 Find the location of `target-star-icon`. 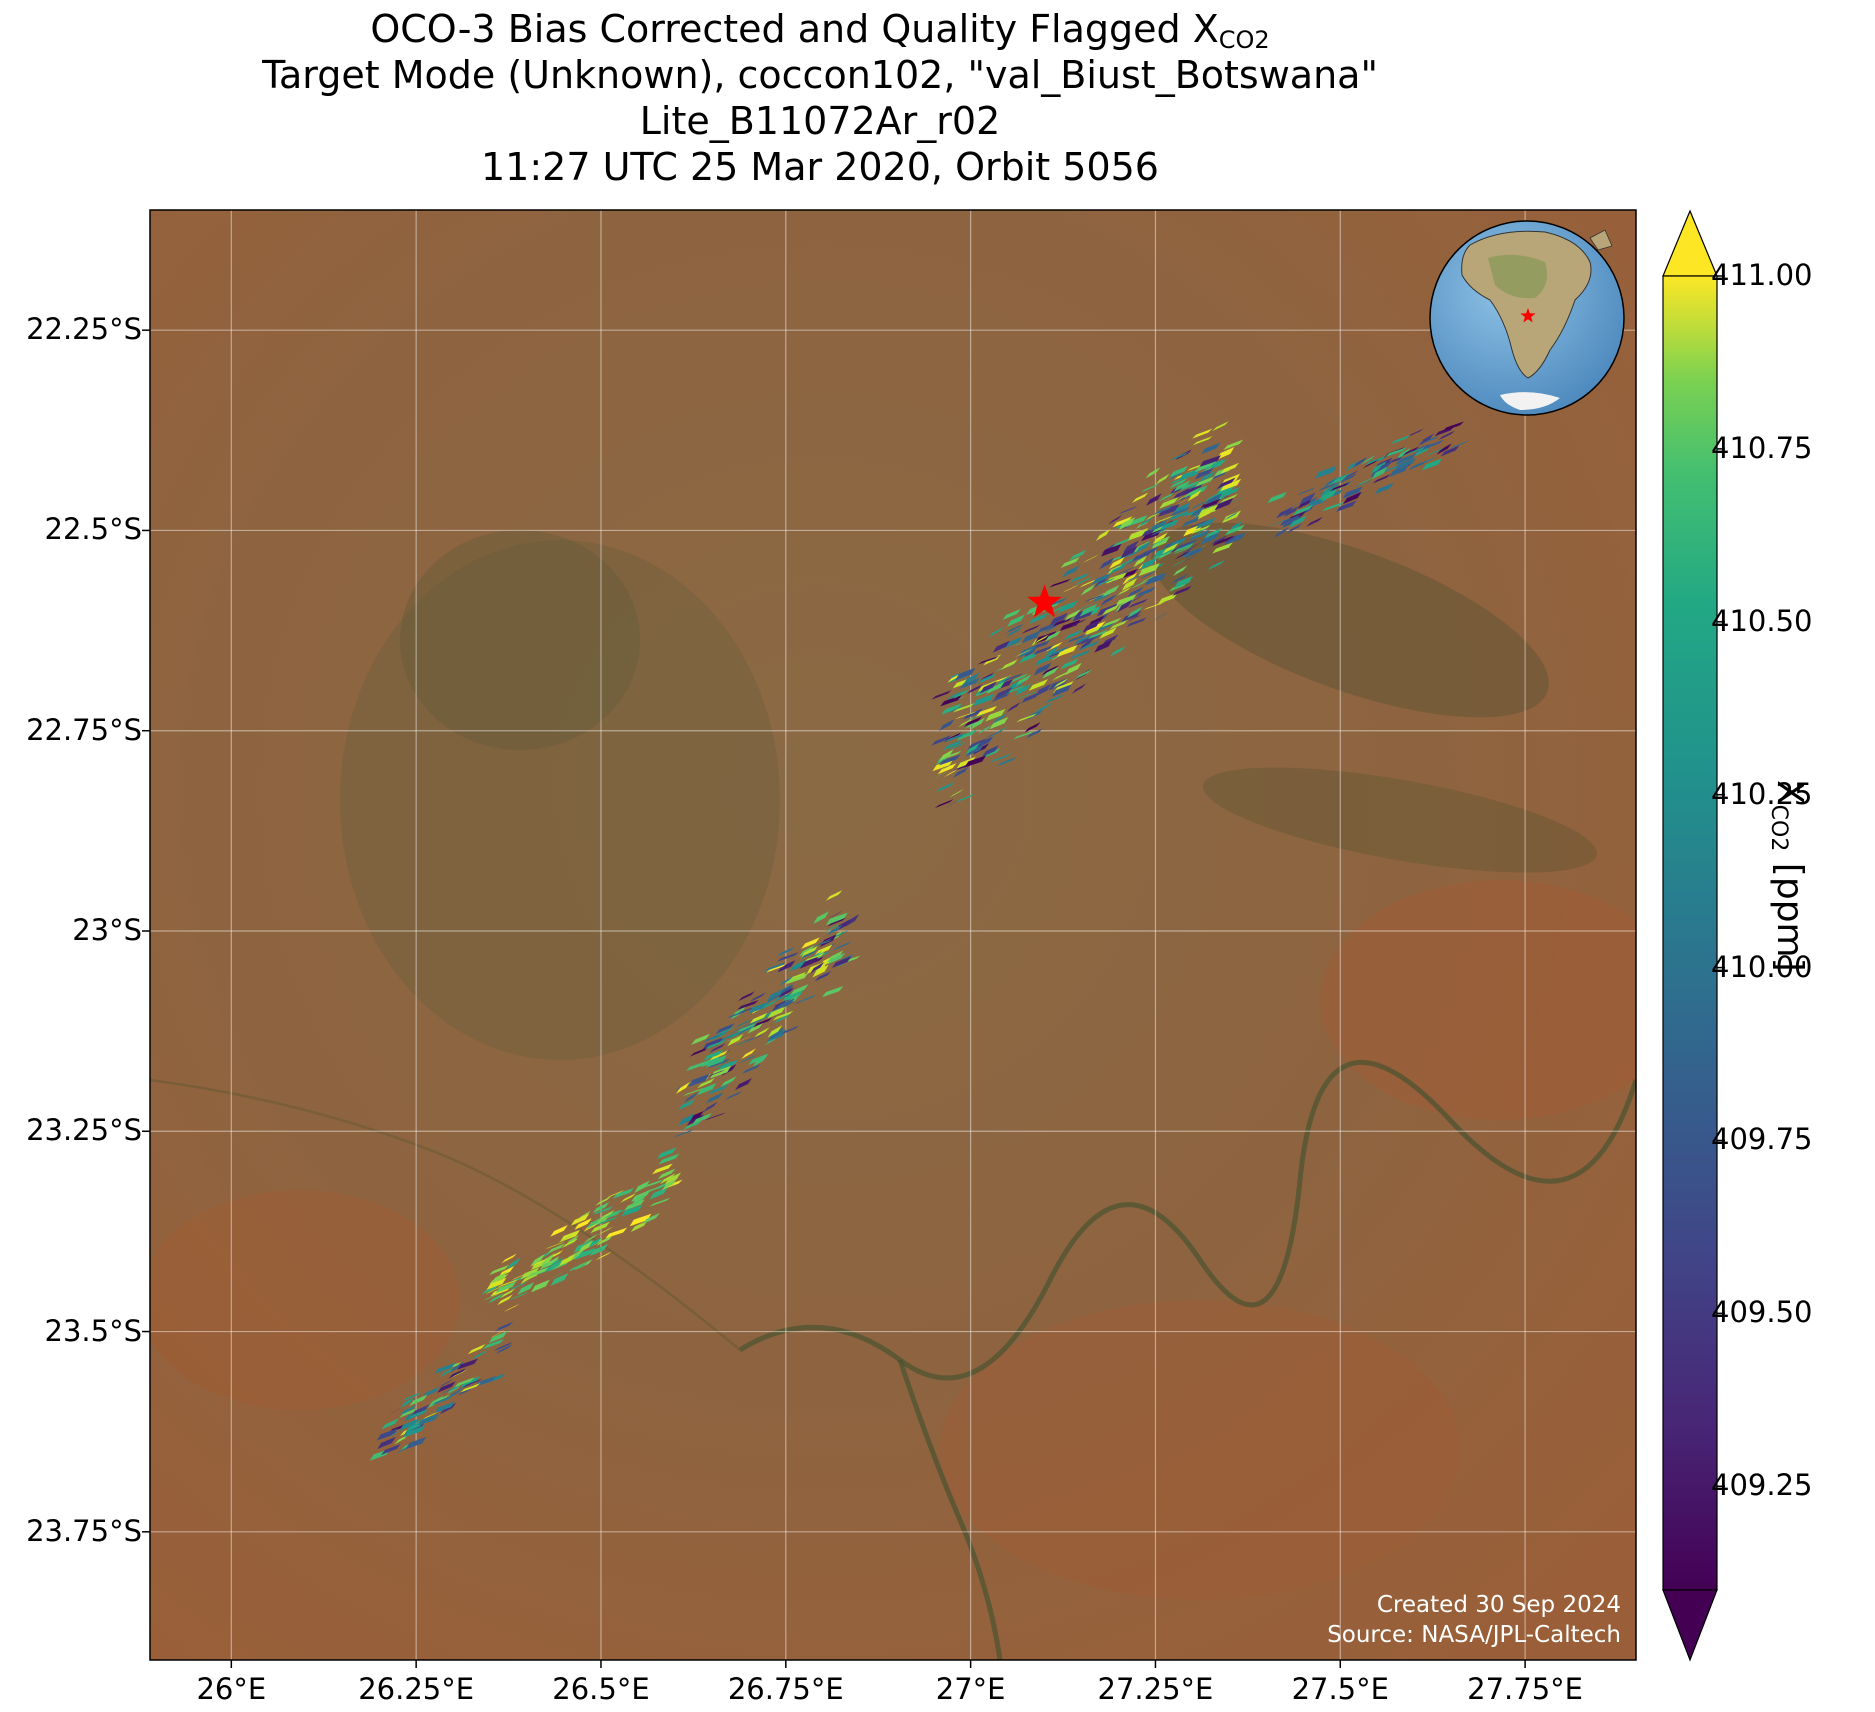

target-star-icon is located at coordinates (1044, 601).